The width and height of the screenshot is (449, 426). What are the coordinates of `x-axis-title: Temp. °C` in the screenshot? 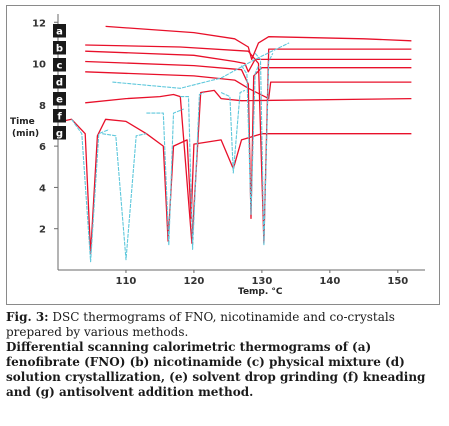 It's located at (260, 292).